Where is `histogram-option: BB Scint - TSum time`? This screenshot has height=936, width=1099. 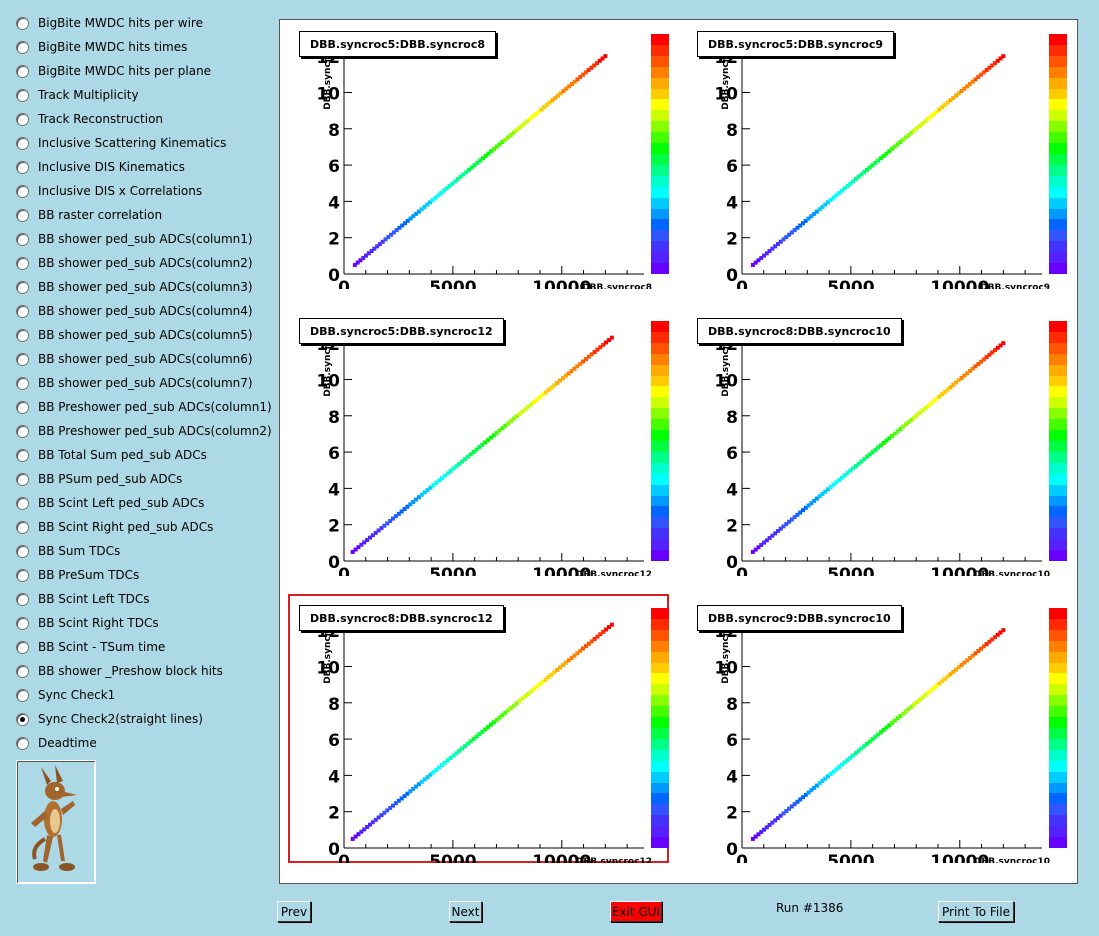
histogram-option: BB Scint - TSum time is located at coordinates (90, 647).